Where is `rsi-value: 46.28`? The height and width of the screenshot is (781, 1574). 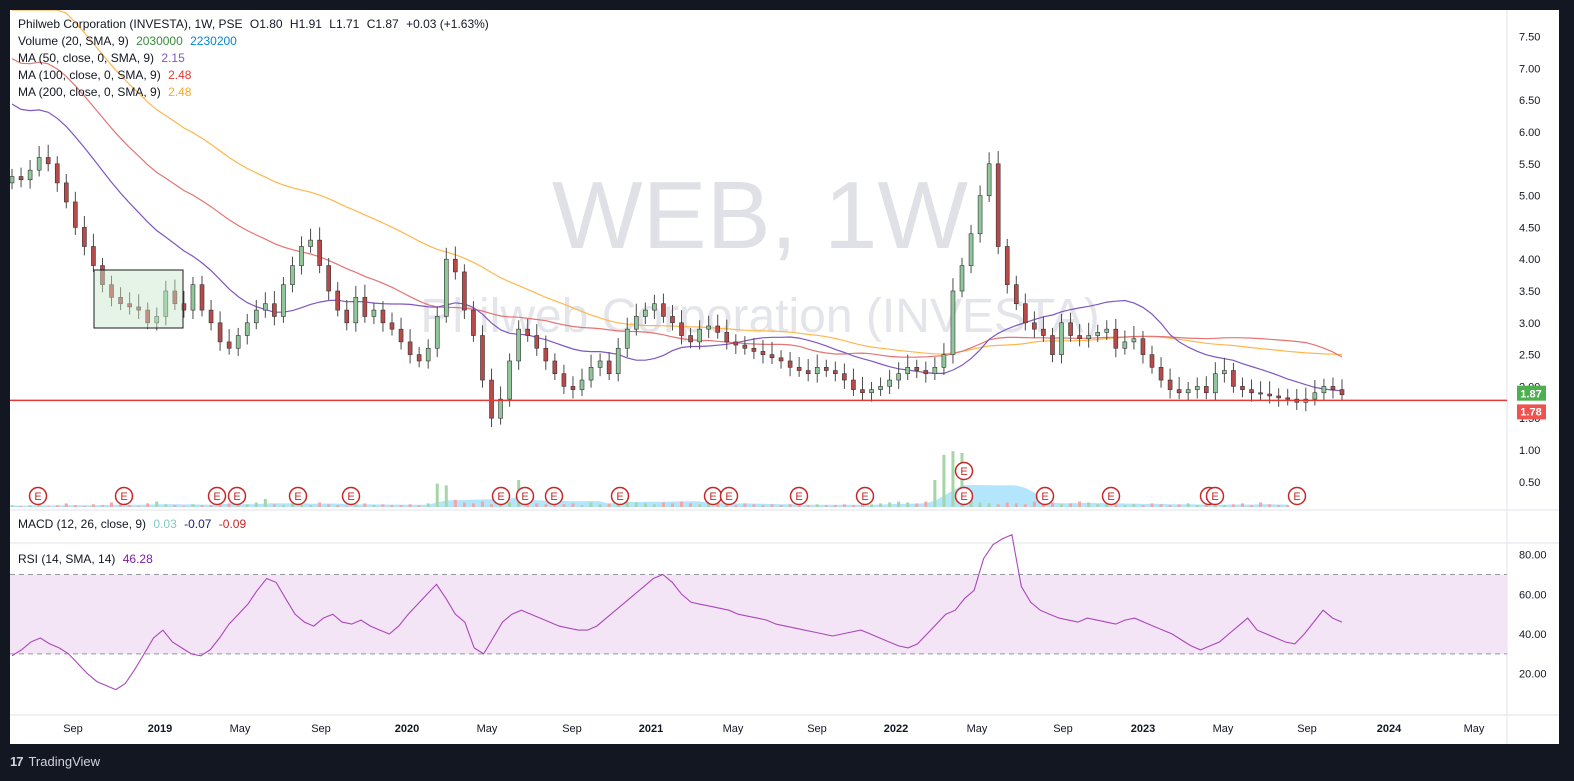 rsi-value: 46.28 is located at coordinates (137, 559).